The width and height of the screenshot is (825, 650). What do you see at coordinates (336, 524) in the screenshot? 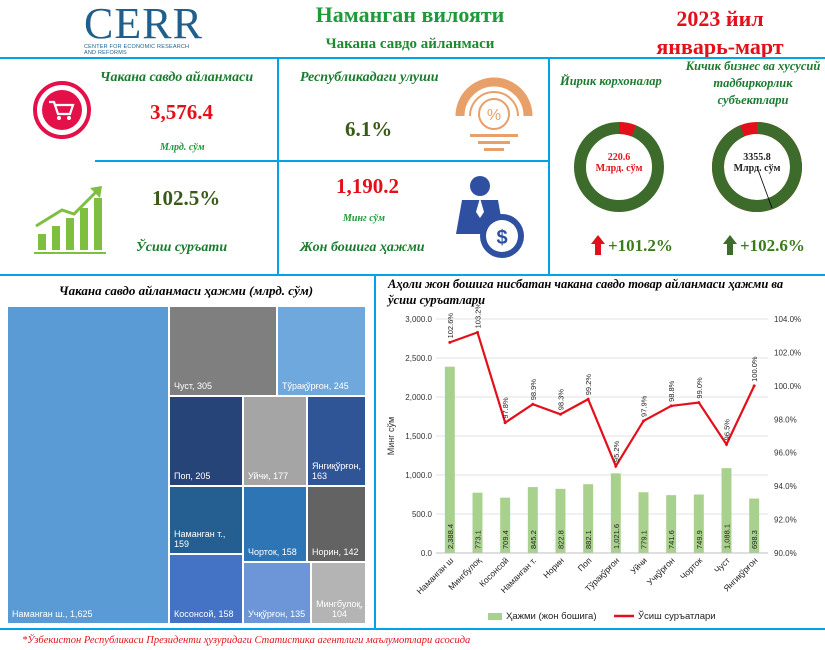
I see `treemap-cell: Норин, 142` at bounding box center [336, 524].